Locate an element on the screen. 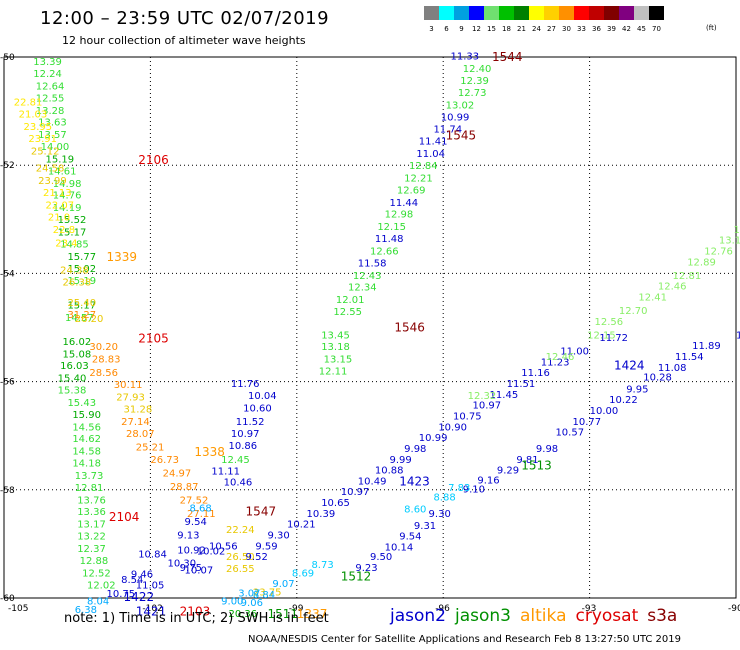 The width and height of the screenshot is (740, 650). wave-height-value: 12.88 is located at coordinates (94, 561).